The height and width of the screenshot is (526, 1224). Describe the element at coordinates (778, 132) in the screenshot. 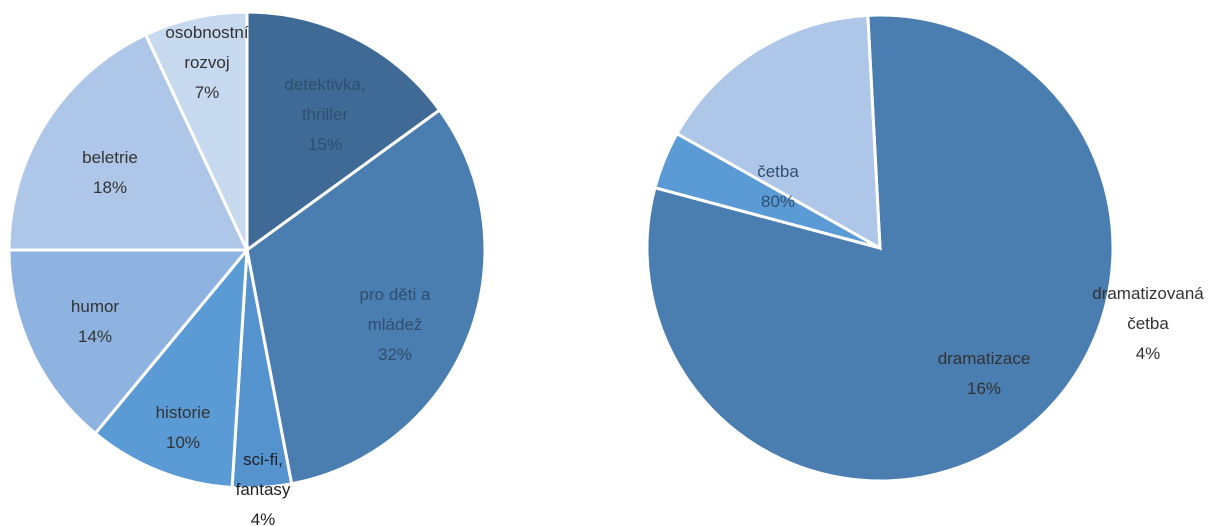

I see `pie-slice-dramatizace` at that location.